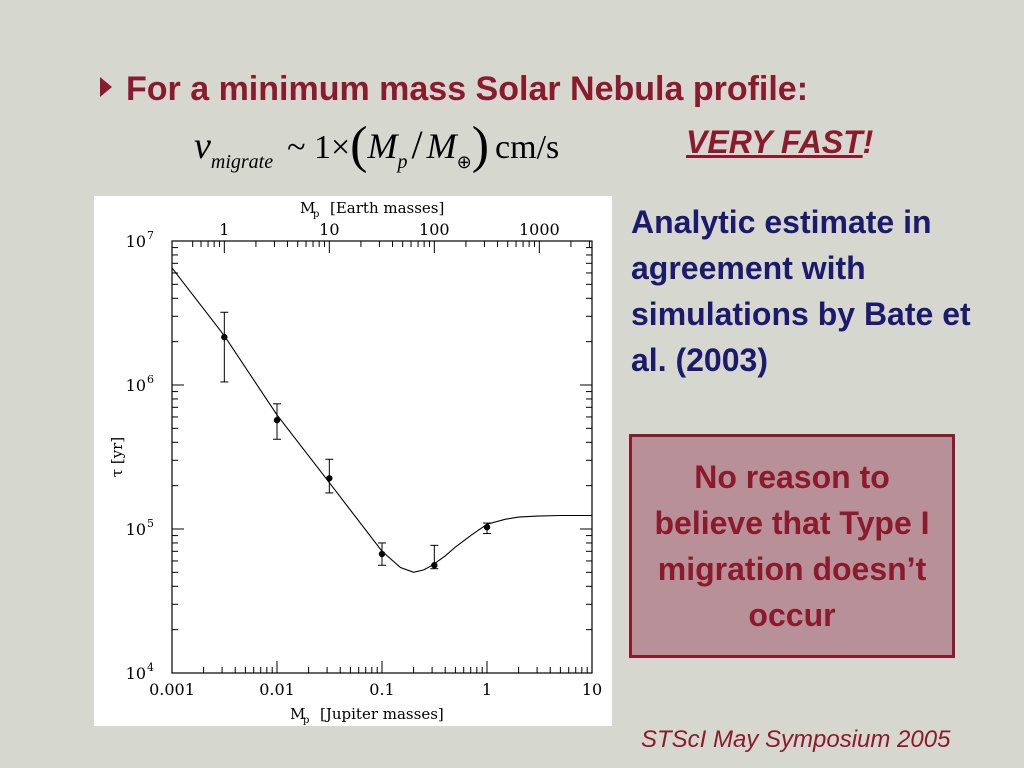  Describe the element at coordinates (106, 87) in the screenshot. I see `bullet-arrow-icon` at that location.